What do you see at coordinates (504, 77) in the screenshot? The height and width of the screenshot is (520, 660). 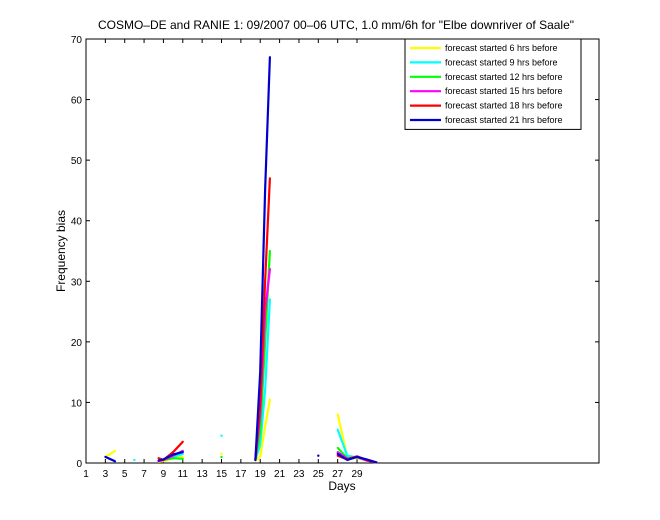 I see `legend-label: forecast started 12 hrs before` at bounding box center [504, 77].